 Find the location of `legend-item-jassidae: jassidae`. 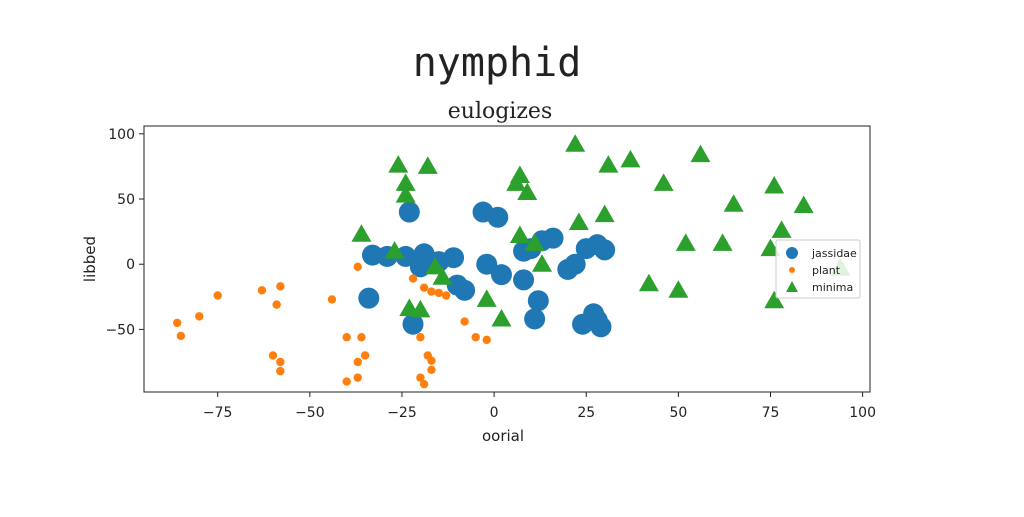

legend-item-jassidae: jassidae is located at coordinates (821, 253).